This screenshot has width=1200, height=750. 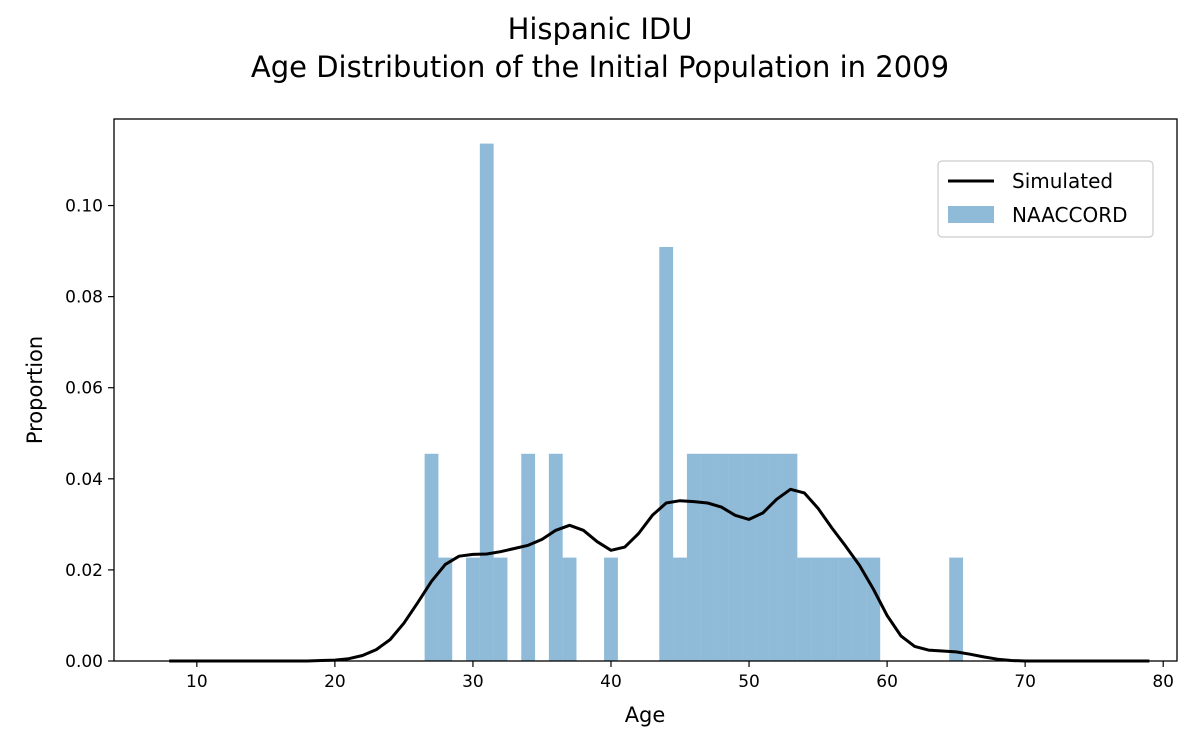 What do you see at coordinates (611, 682) in the screenshot?
I see `x-tick-label: 40` at bounding box center [611, 682].